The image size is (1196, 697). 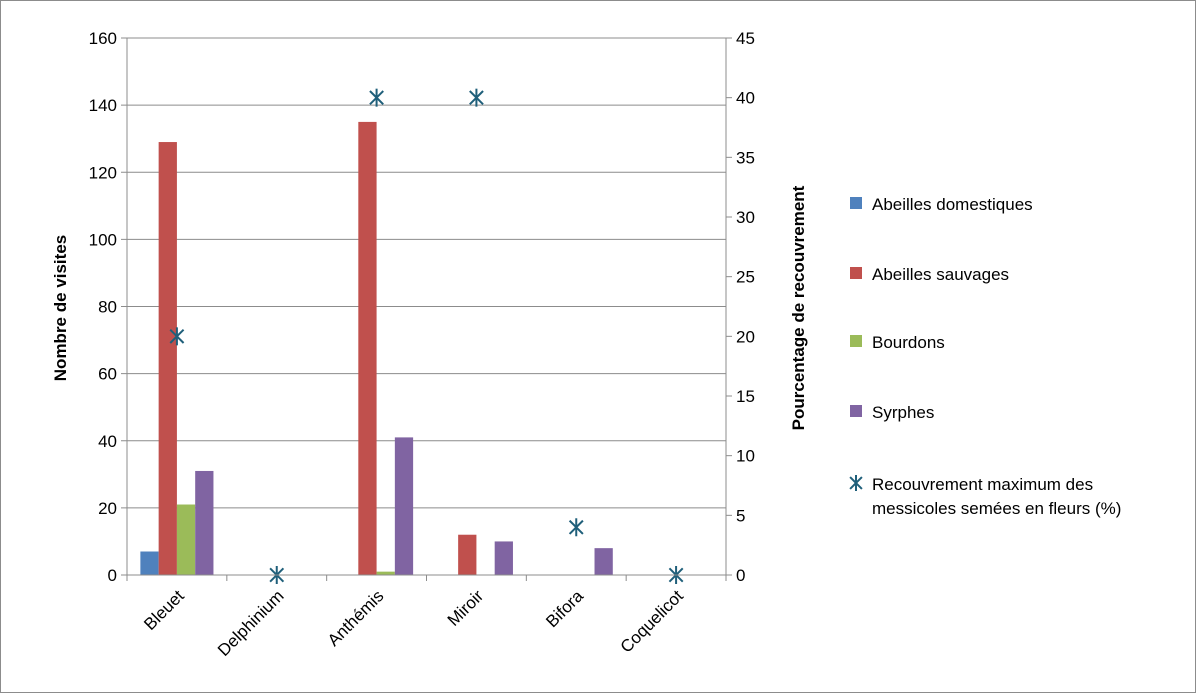 What do you see at coordinates (103, 38) in the screenshot?
I see `left-tick-label: 160` at bounding box center [103, 38].